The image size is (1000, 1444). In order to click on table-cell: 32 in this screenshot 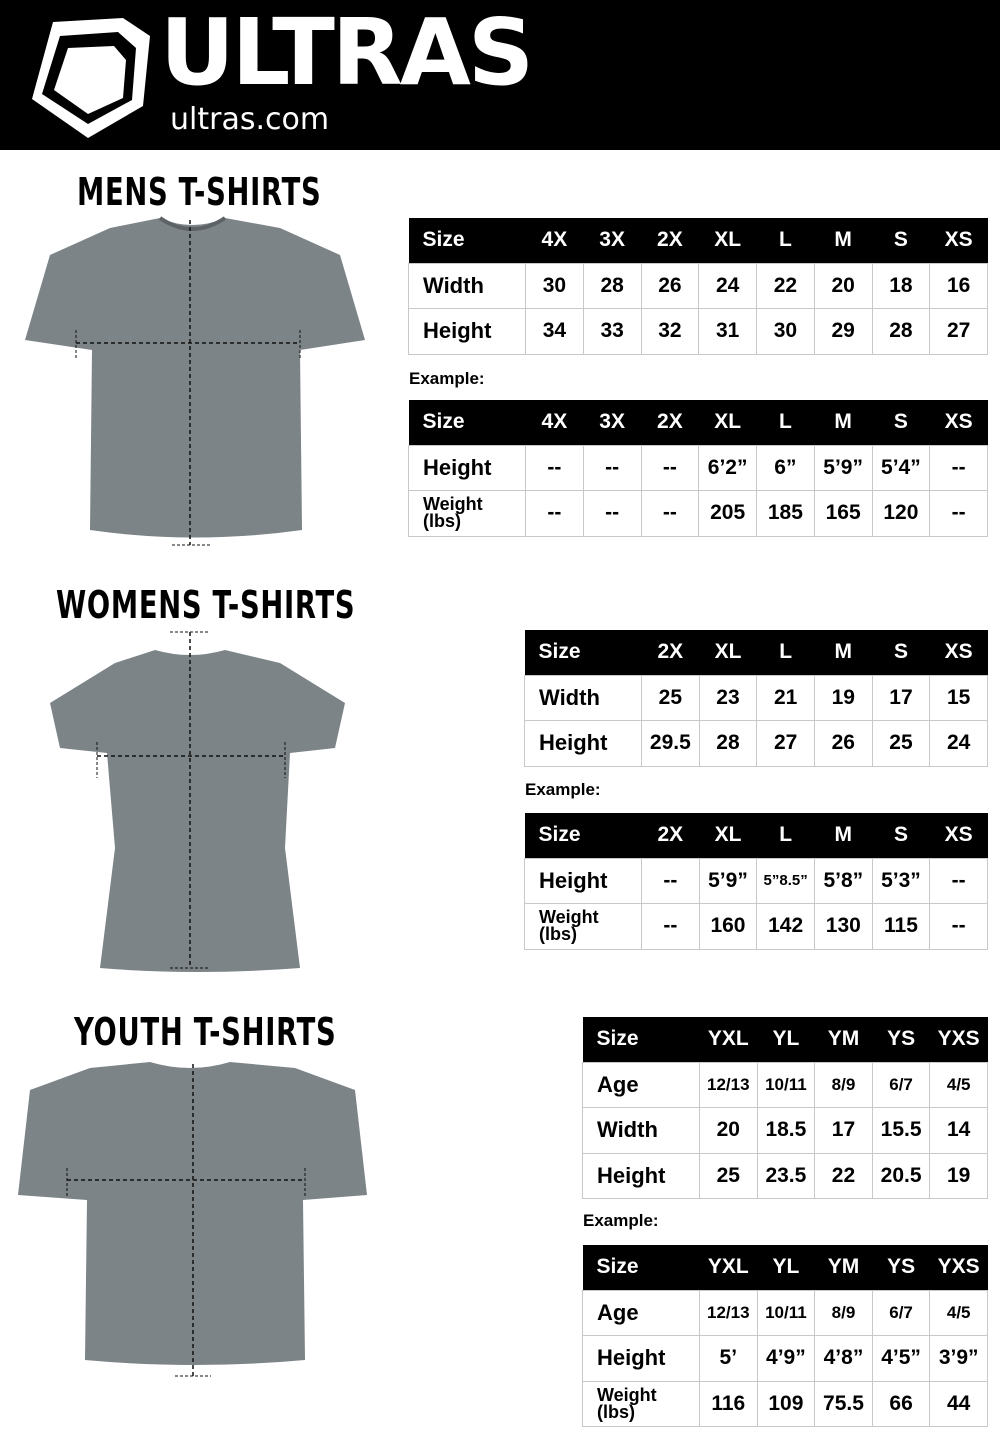, I will do `click(670, 331)`.